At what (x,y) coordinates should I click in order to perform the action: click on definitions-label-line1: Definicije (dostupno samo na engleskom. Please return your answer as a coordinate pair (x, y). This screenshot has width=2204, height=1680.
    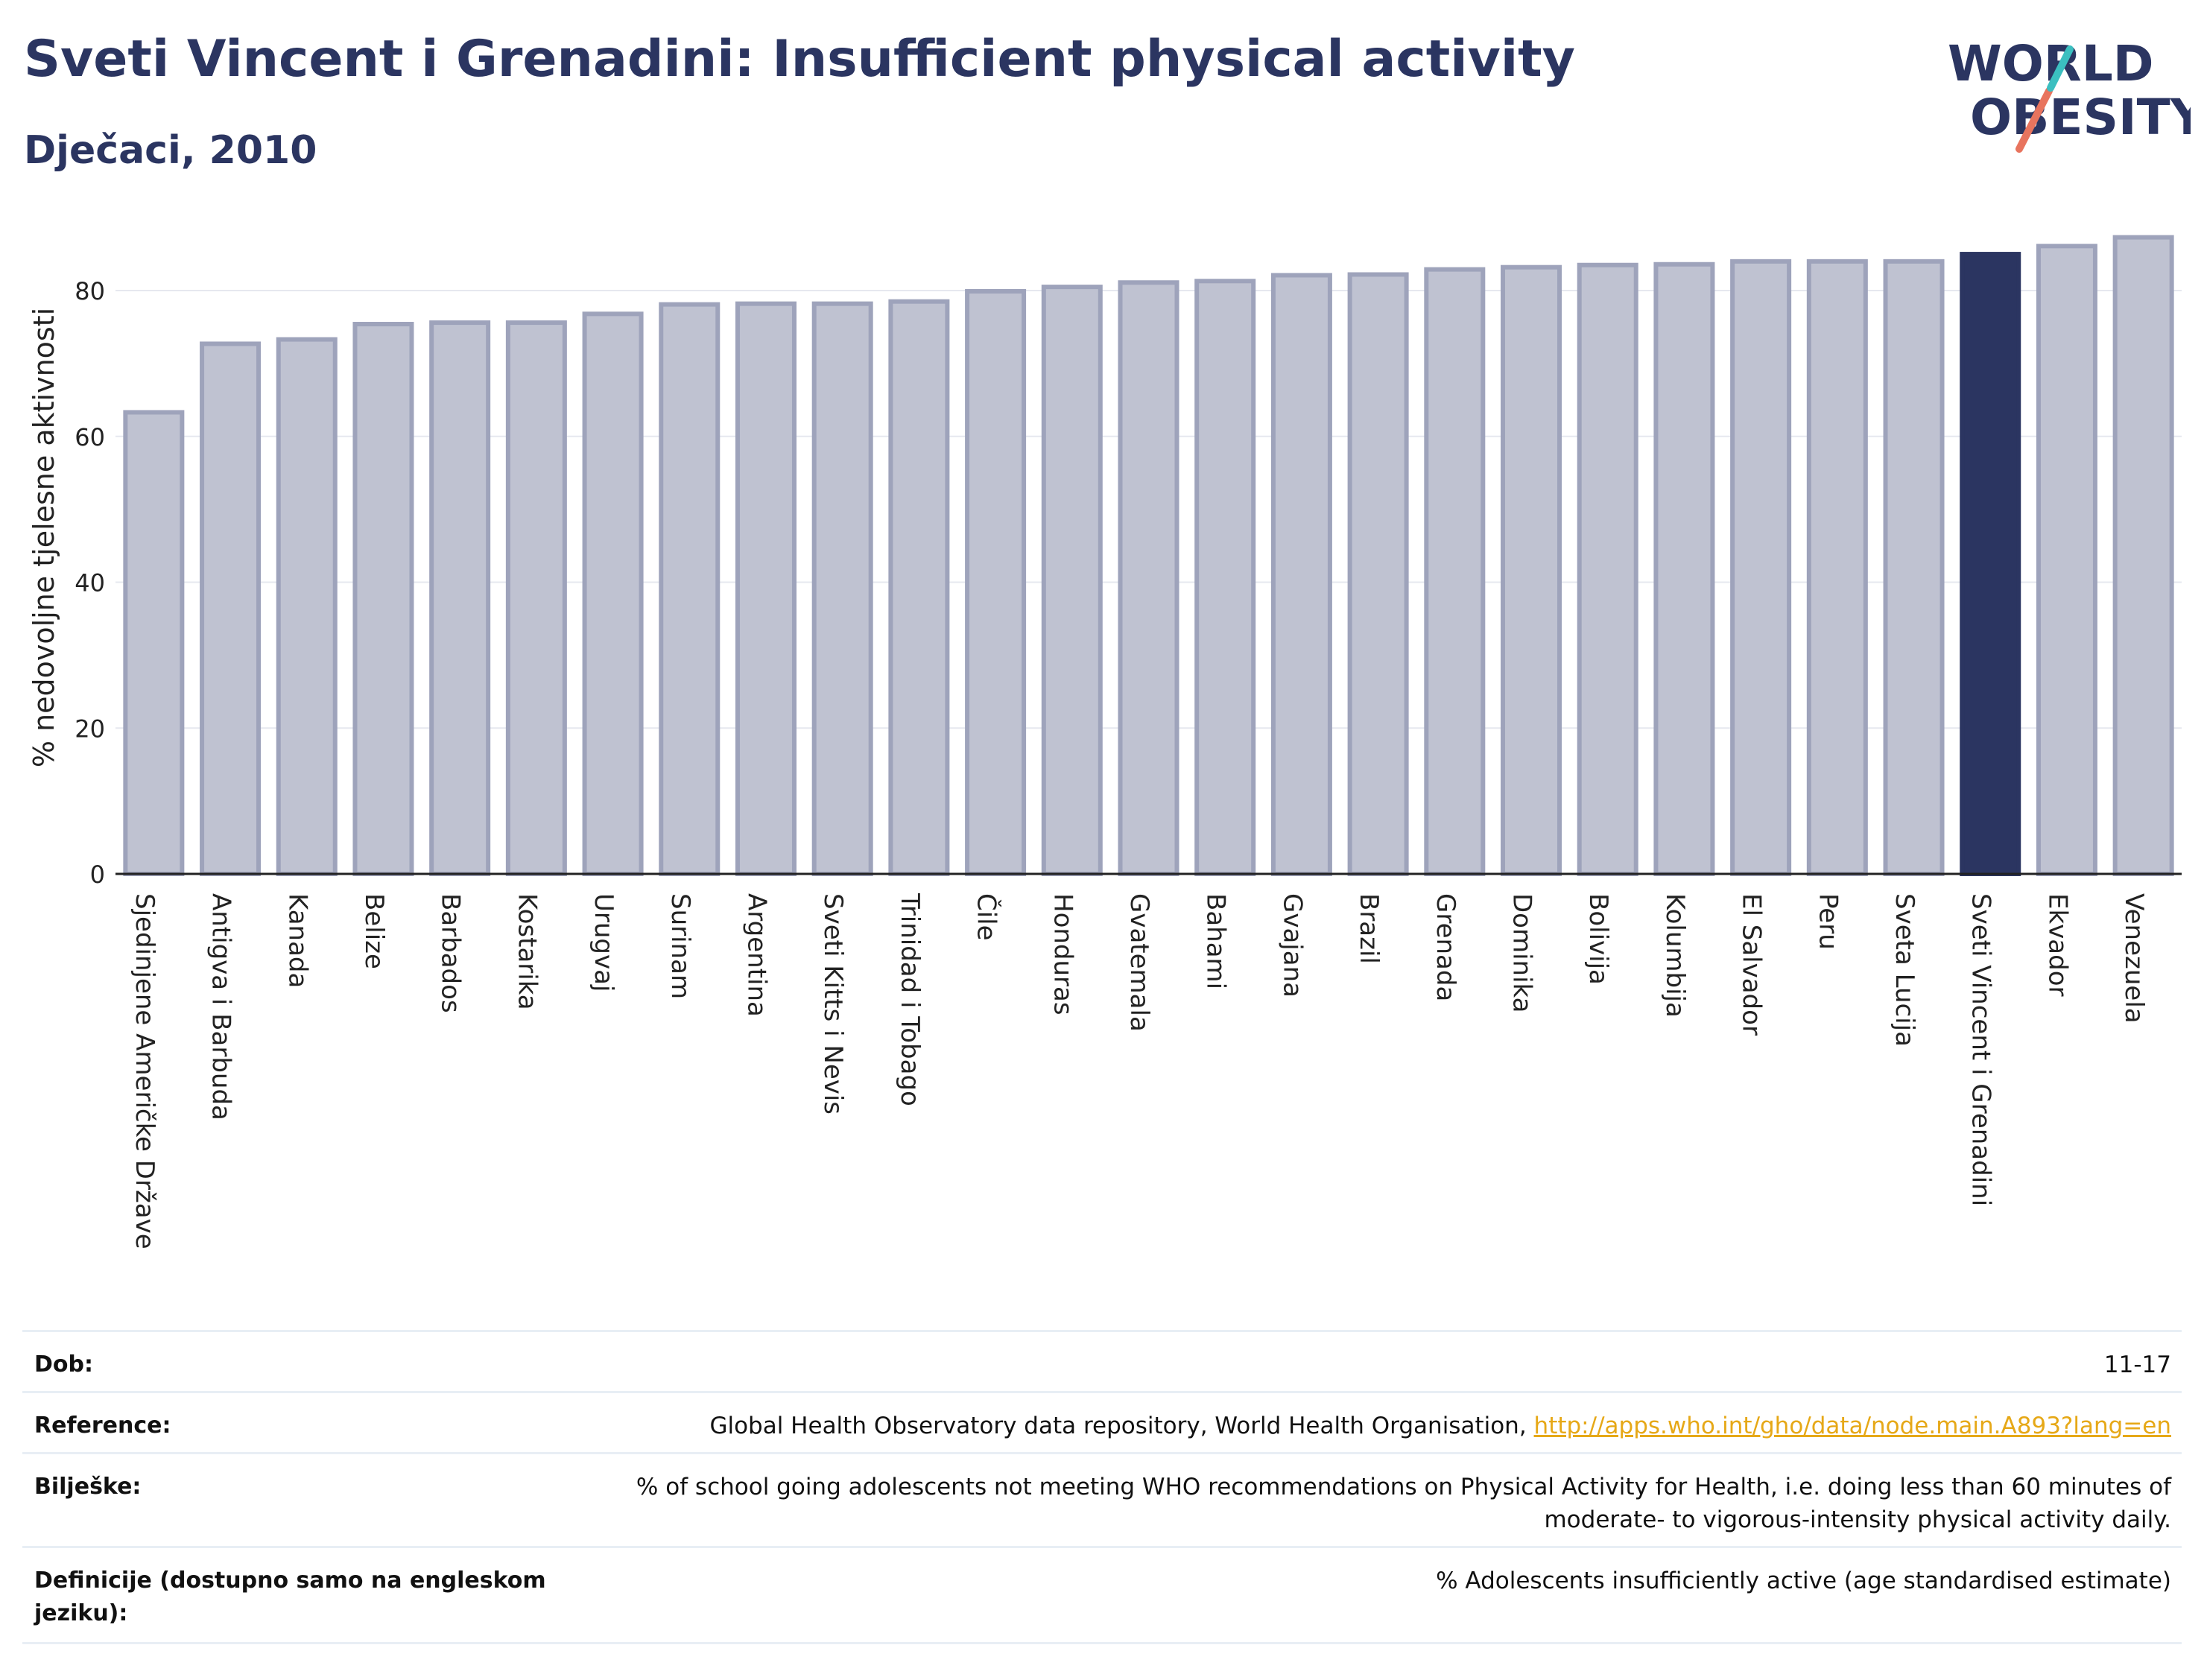
    Looking at the image, I should click on (290, 1581).